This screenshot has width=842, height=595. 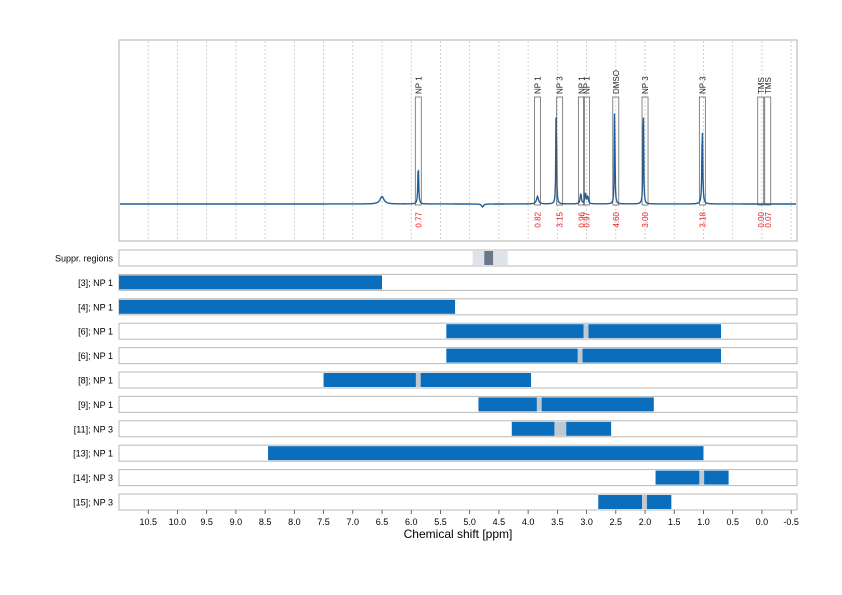 I want to click on x-tick-label: 10.5, so click(x=148, y=522).